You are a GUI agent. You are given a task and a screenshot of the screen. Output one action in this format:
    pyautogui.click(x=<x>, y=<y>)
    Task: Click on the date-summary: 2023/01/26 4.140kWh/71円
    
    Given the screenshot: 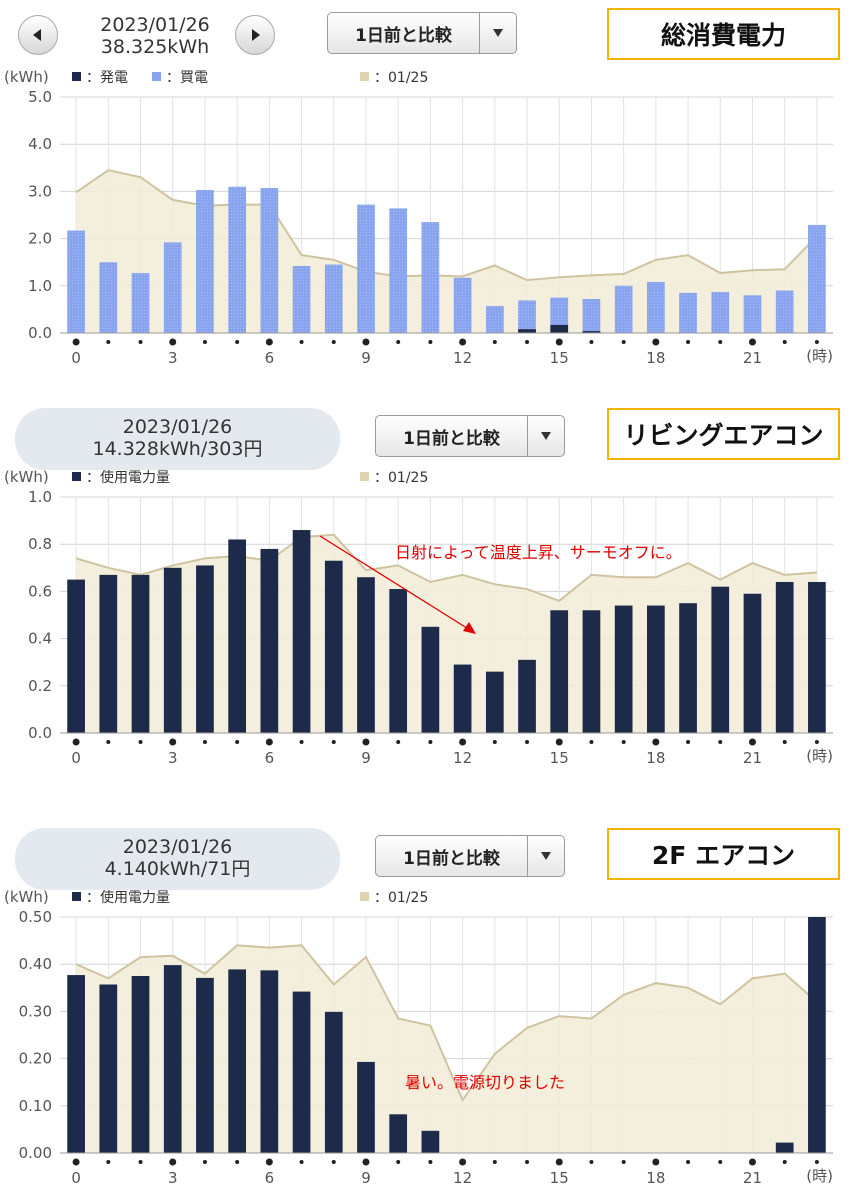 What is the action you would take?
    pyautogui.click(x=177, y=859)
    